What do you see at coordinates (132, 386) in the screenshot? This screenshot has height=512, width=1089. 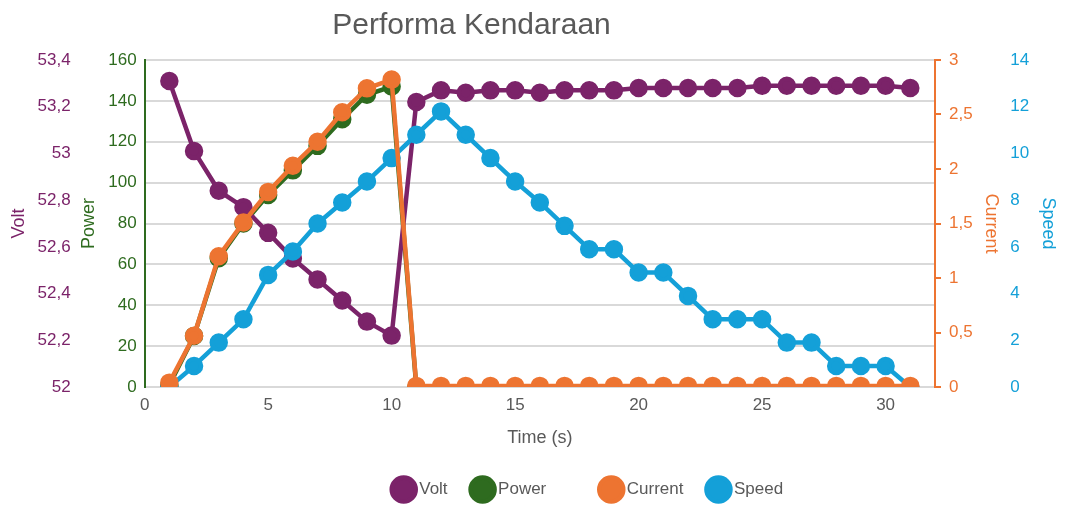 I see `y-tick-label: 0` at bounding box center [132, 386].